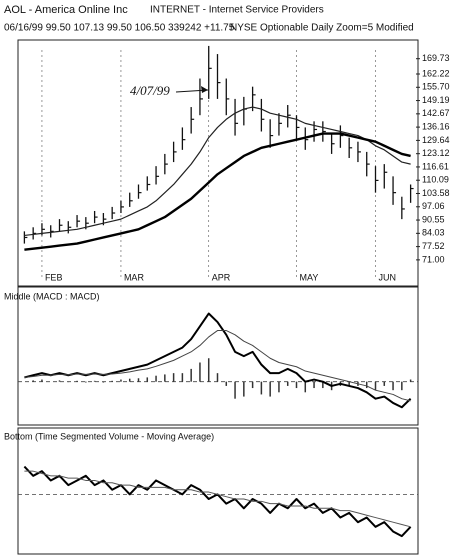 The image size is (476, 556). I want to click on y-tick-label: 103.58, so click(436, 193).